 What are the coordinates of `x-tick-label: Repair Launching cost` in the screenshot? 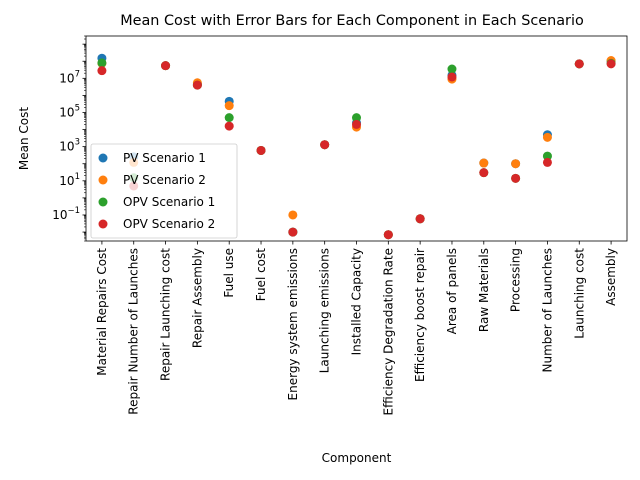 It's located at (166, 314).